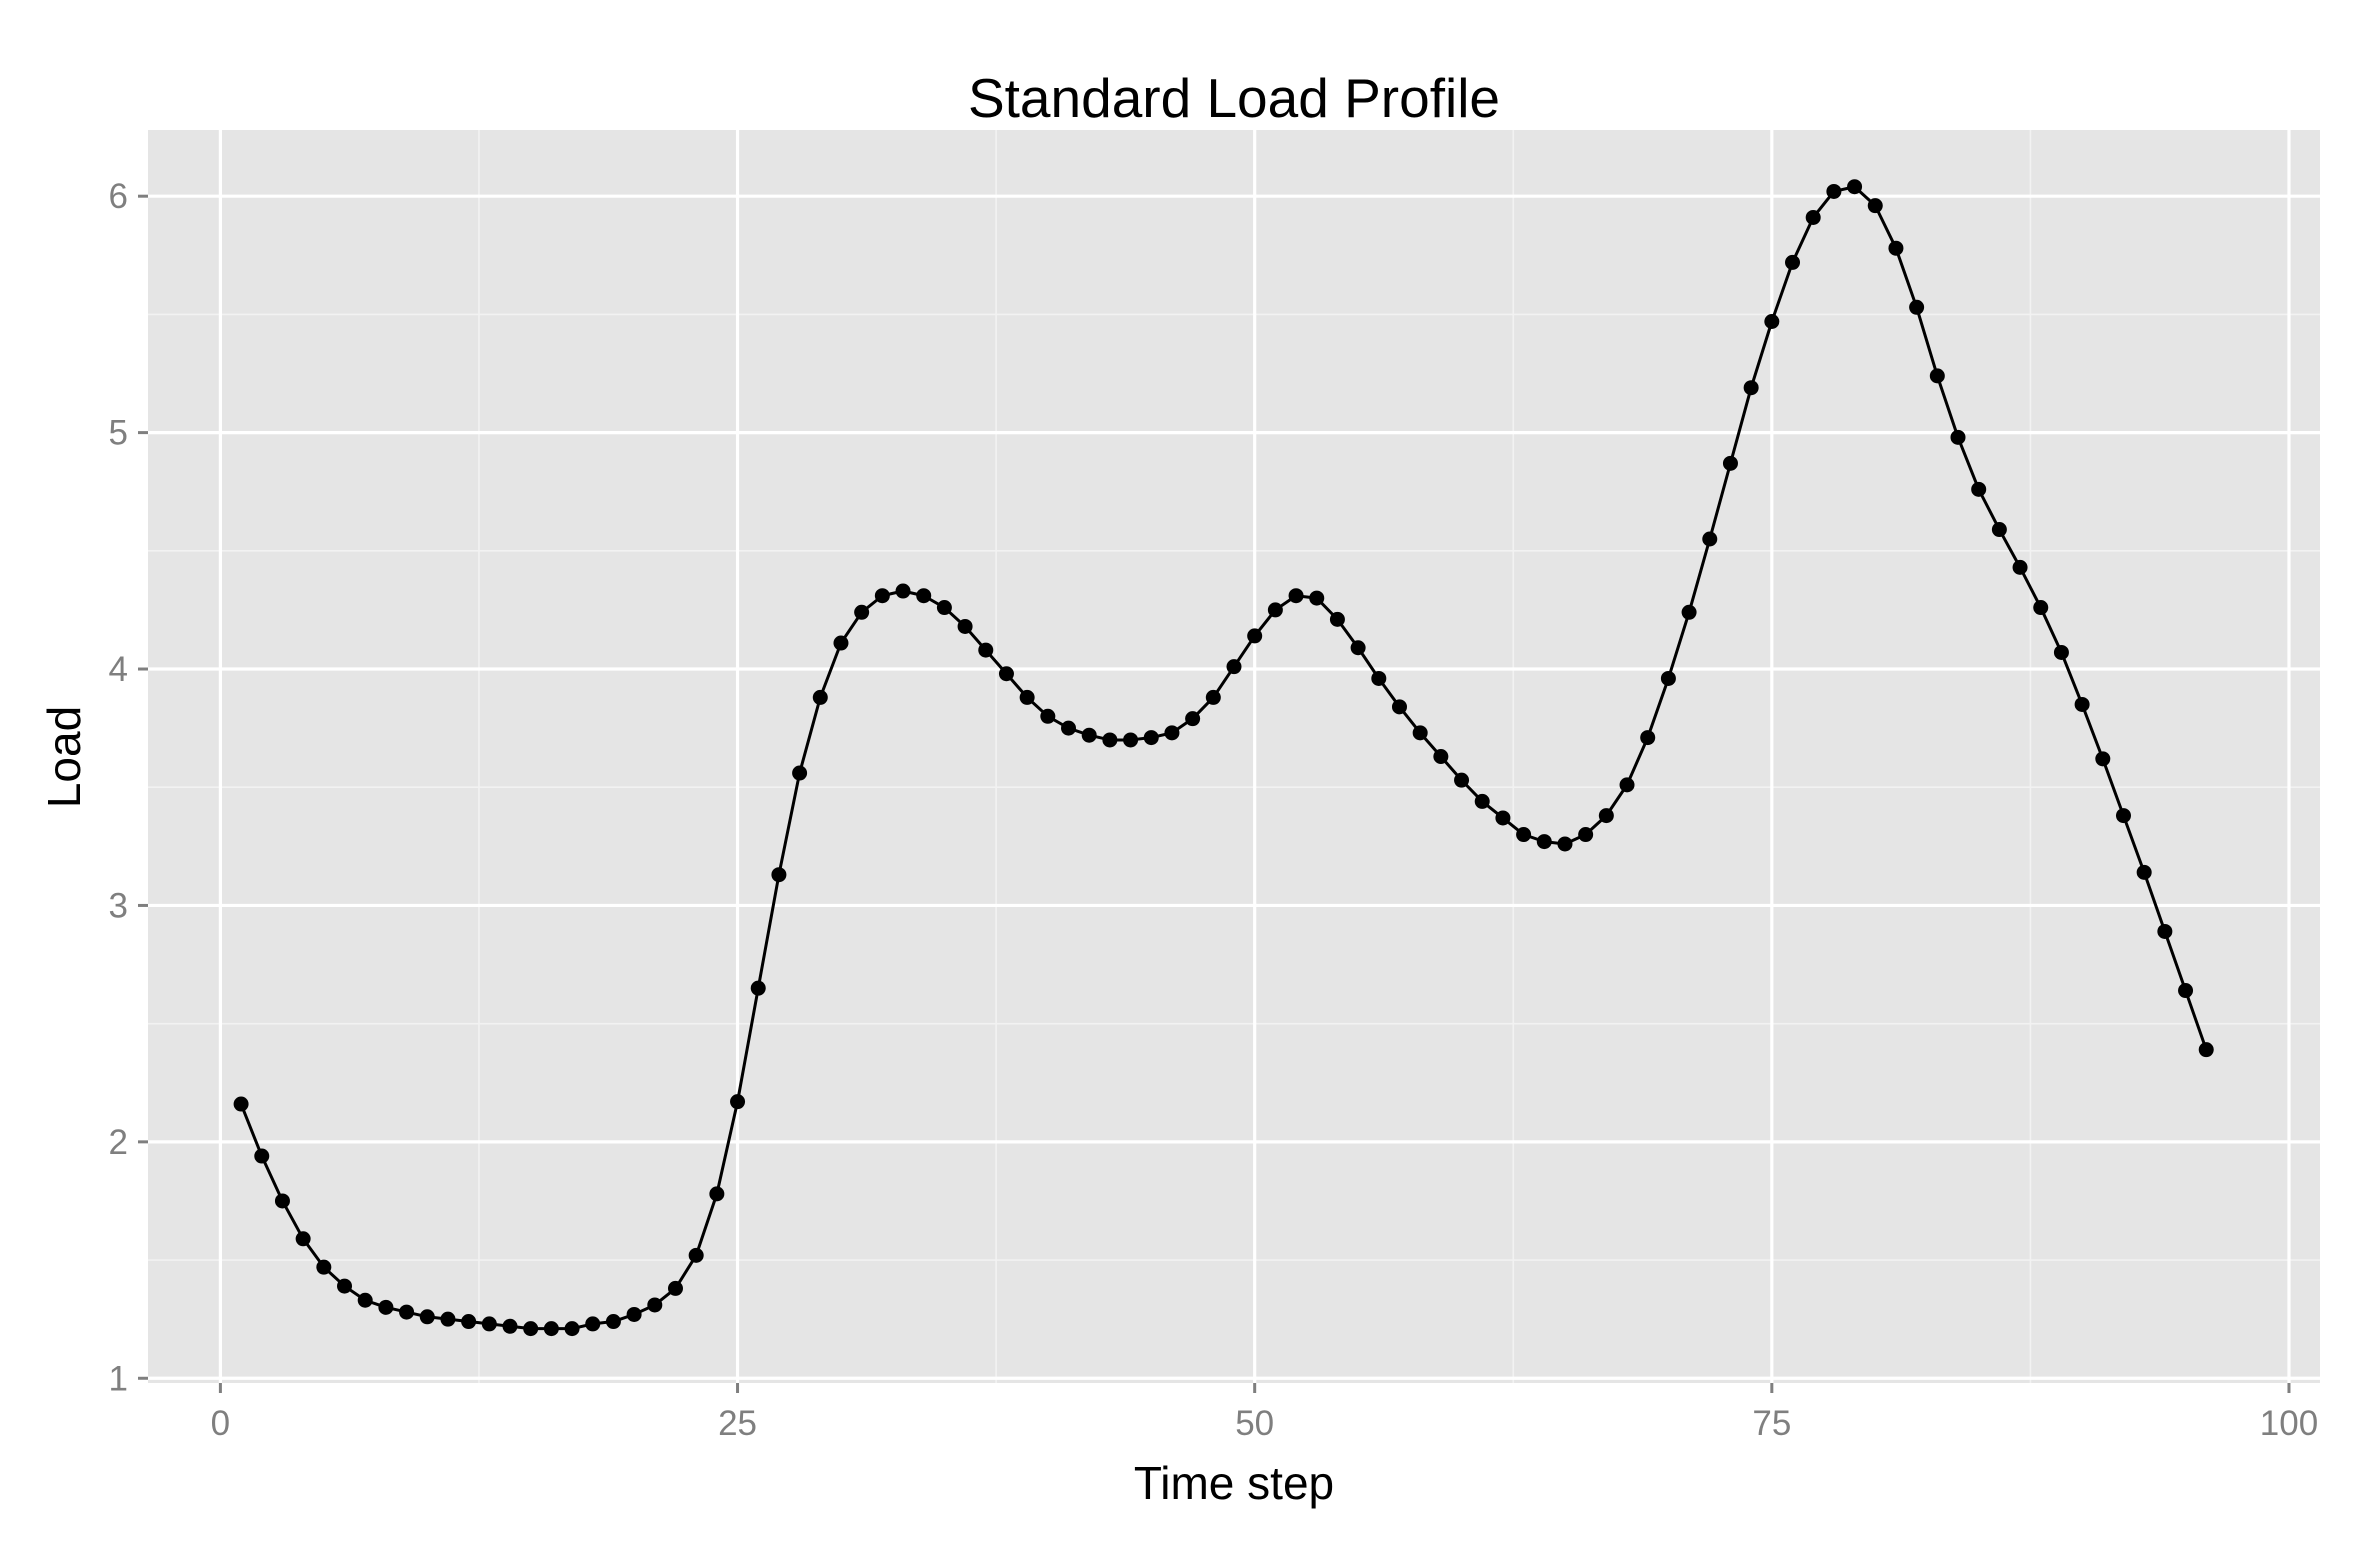 This screenshot has height=1541, width=2366. Describe the element at coordinates (118, 433) in the screenshot. I see `y-tick-label: 5` at that location.